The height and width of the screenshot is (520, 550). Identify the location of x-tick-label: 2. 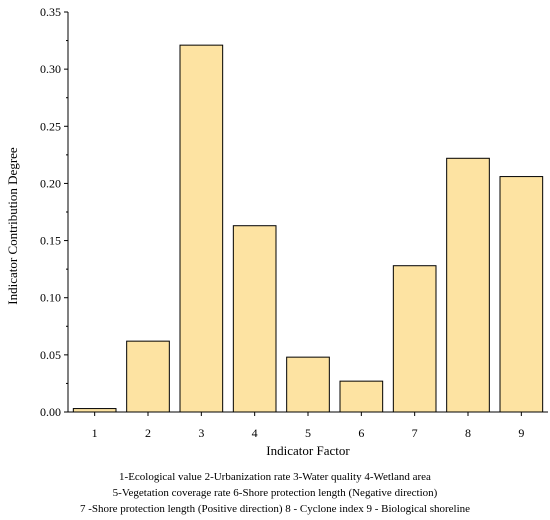
(148, 433).